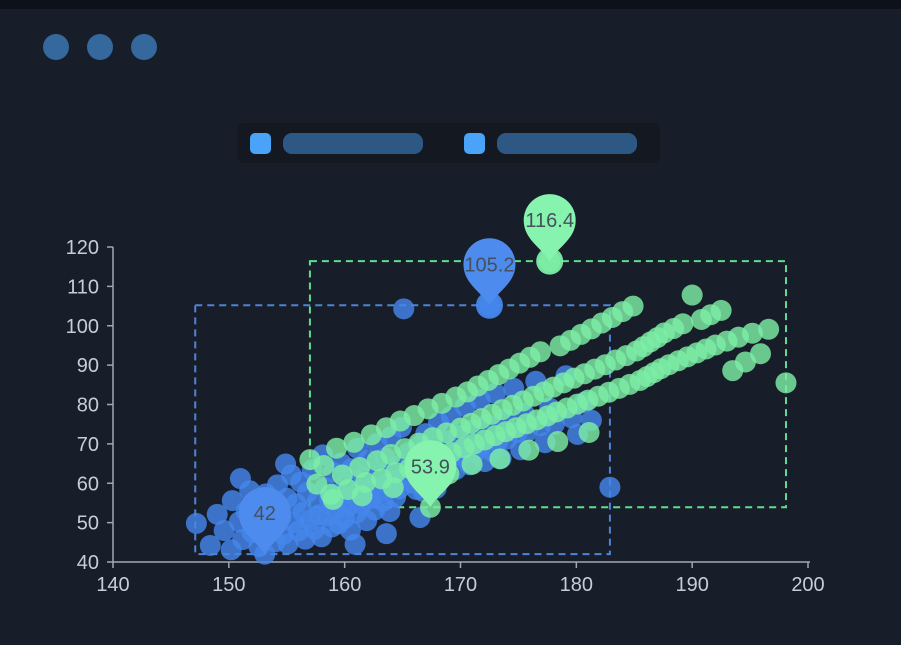 Image resolution: width=901 pixels, height=645 pixels. I want to click on mark-point-label: 105.2, so click(489, 265).